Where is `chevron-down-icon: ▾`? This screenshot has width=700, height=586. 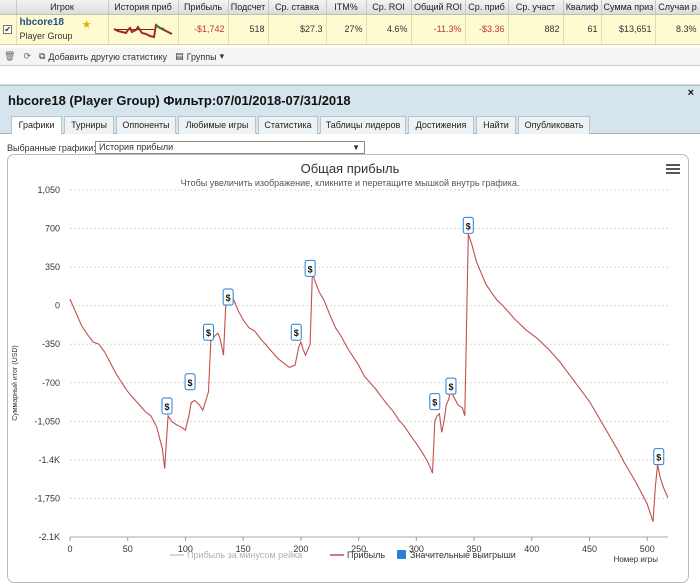 chevron-down-icon: ▾ is located at coordinates (222, 56).